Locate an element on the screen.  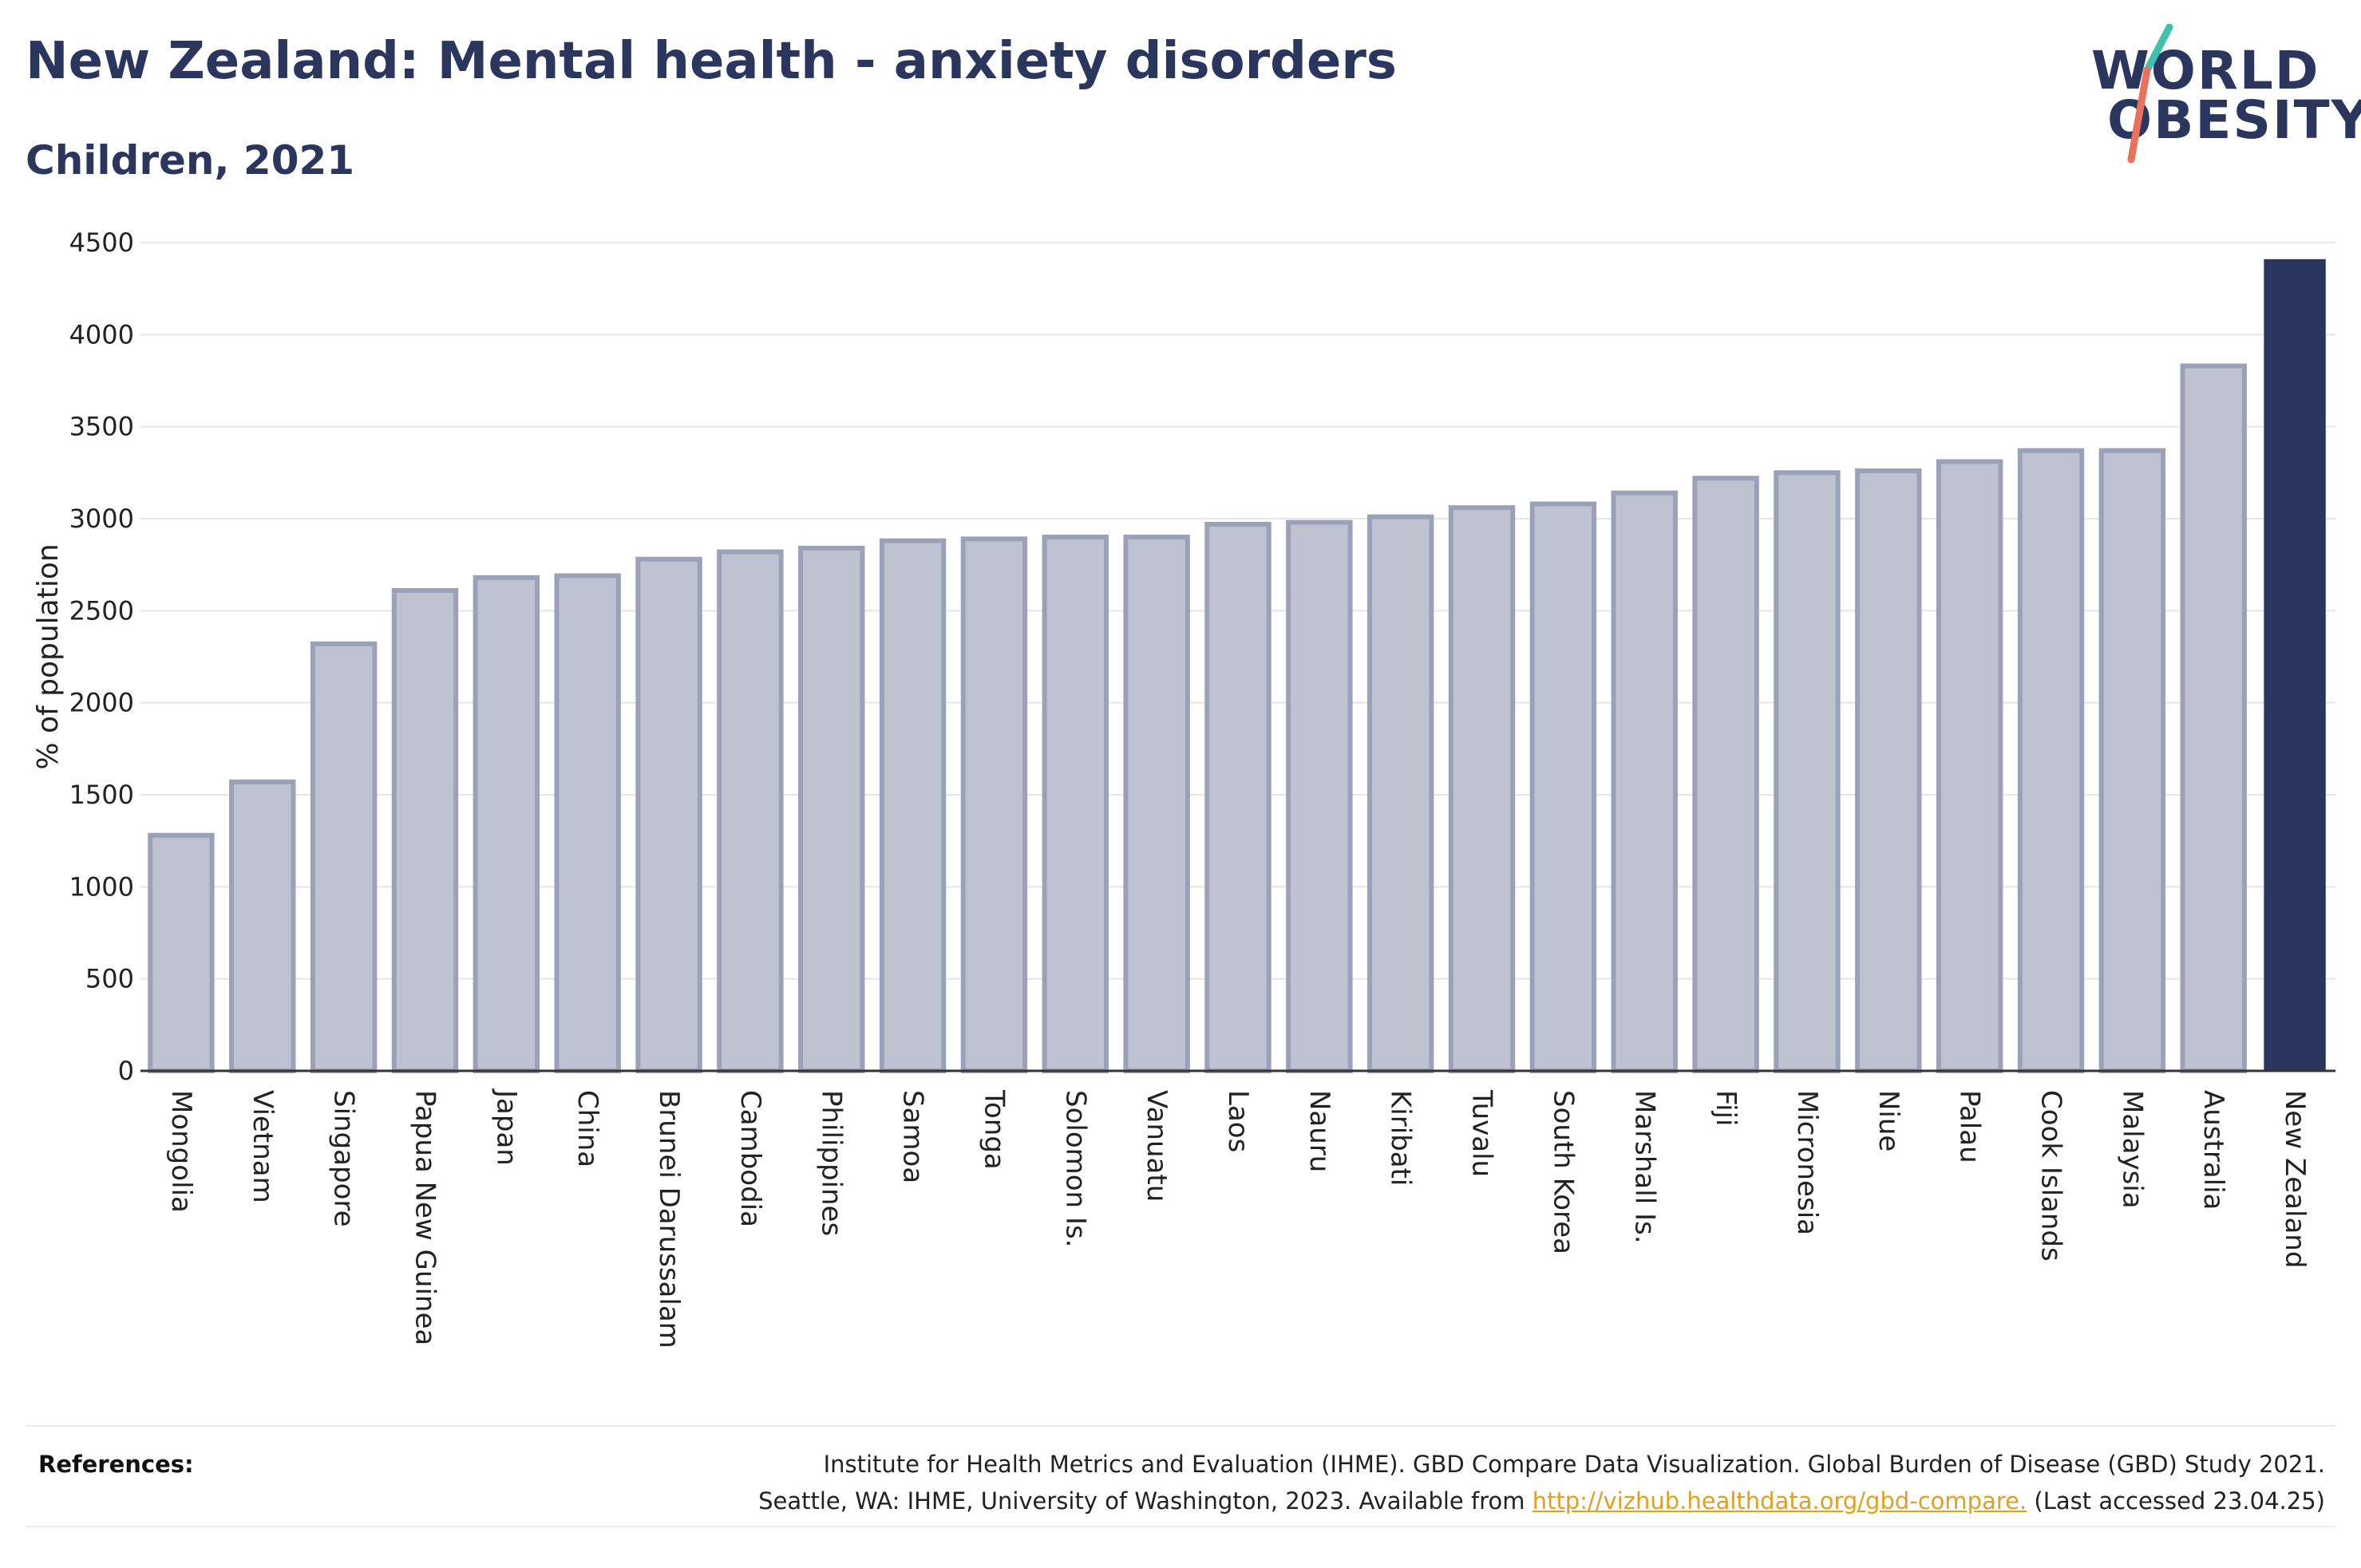
x-tick-label: Mongolia is located at coordinates (181, 1151).